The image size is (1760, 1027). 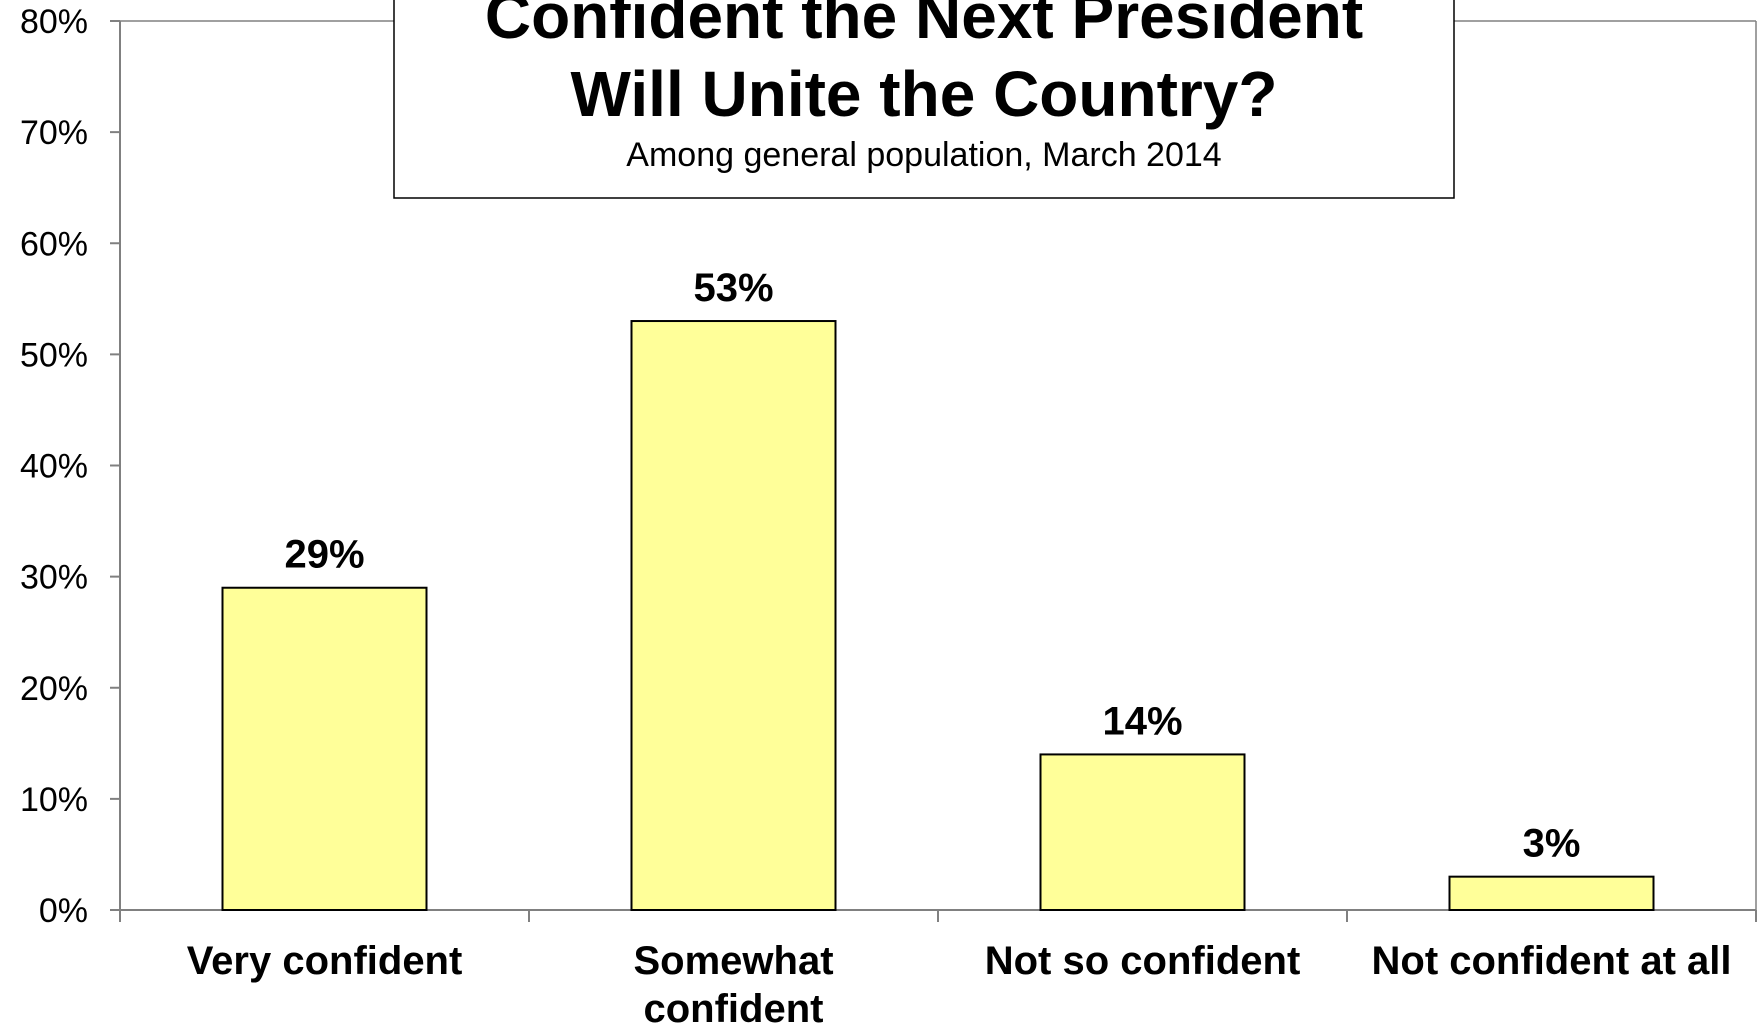 I want to click on y-tick-label: 50%, so click(x=54, y=355).